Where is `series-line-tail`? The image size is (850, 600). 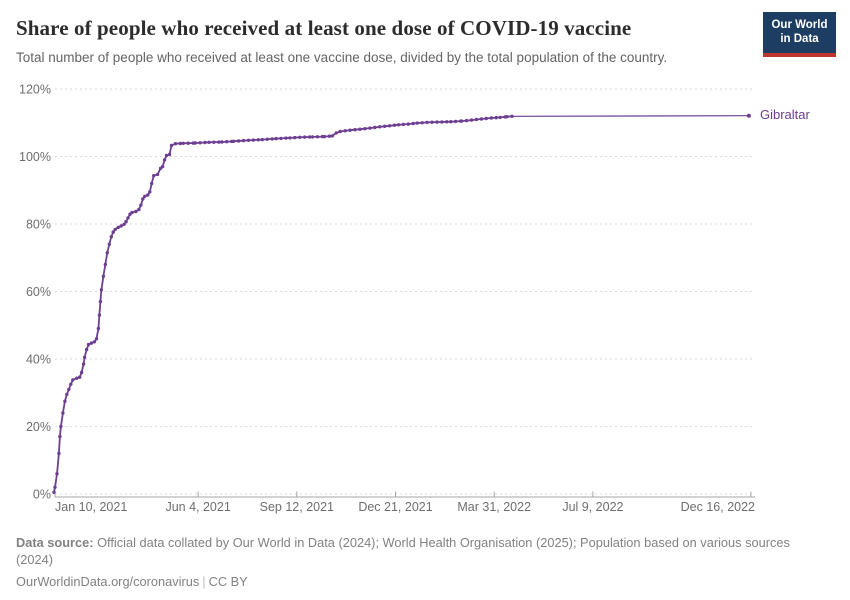 series-line-tail is located at coordinates (630, 116).